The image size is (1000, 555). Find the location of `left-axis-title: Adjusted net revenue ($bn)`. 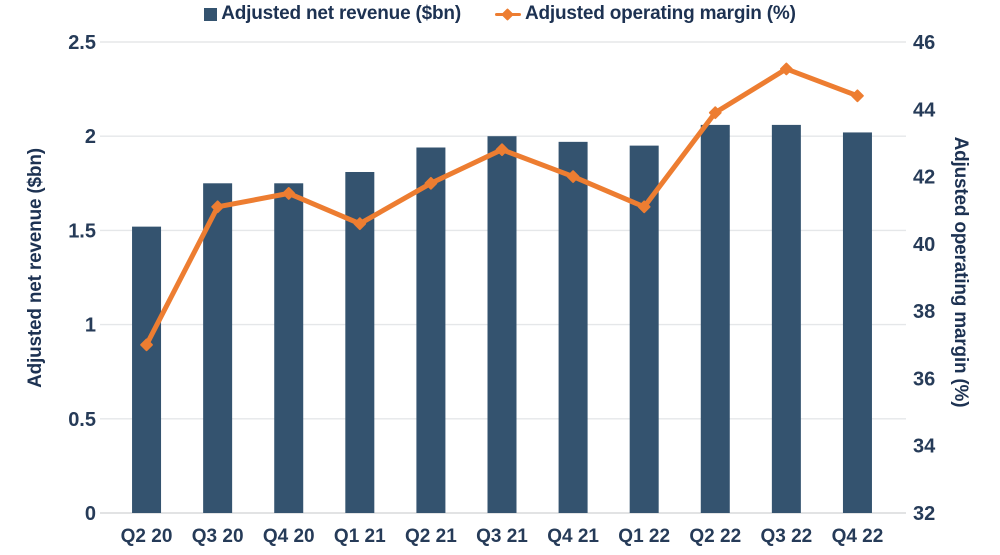

left-axis-title: Adjusted net revenue ($bn) is located at coordinates (35, 268).